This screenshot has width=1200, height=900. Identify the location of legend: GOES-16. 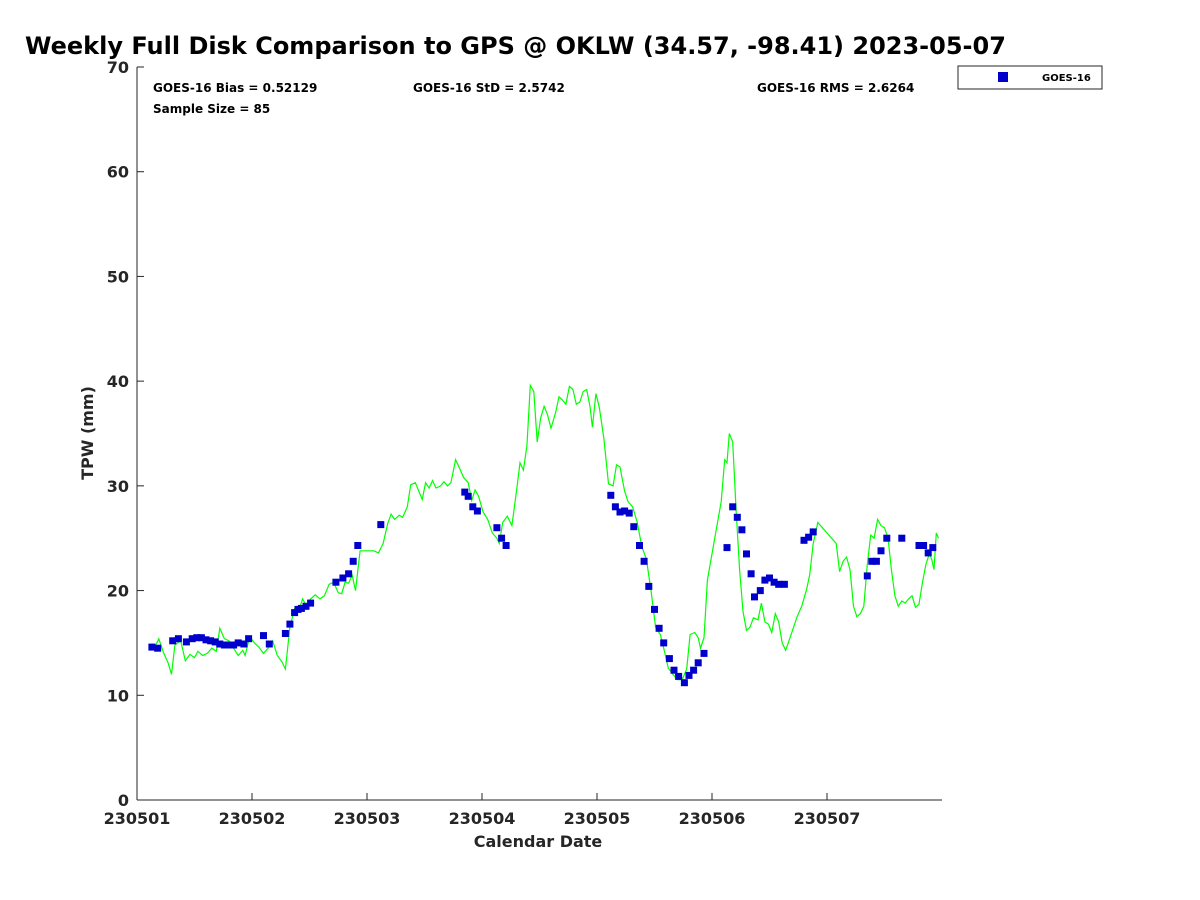
(1030, 77).